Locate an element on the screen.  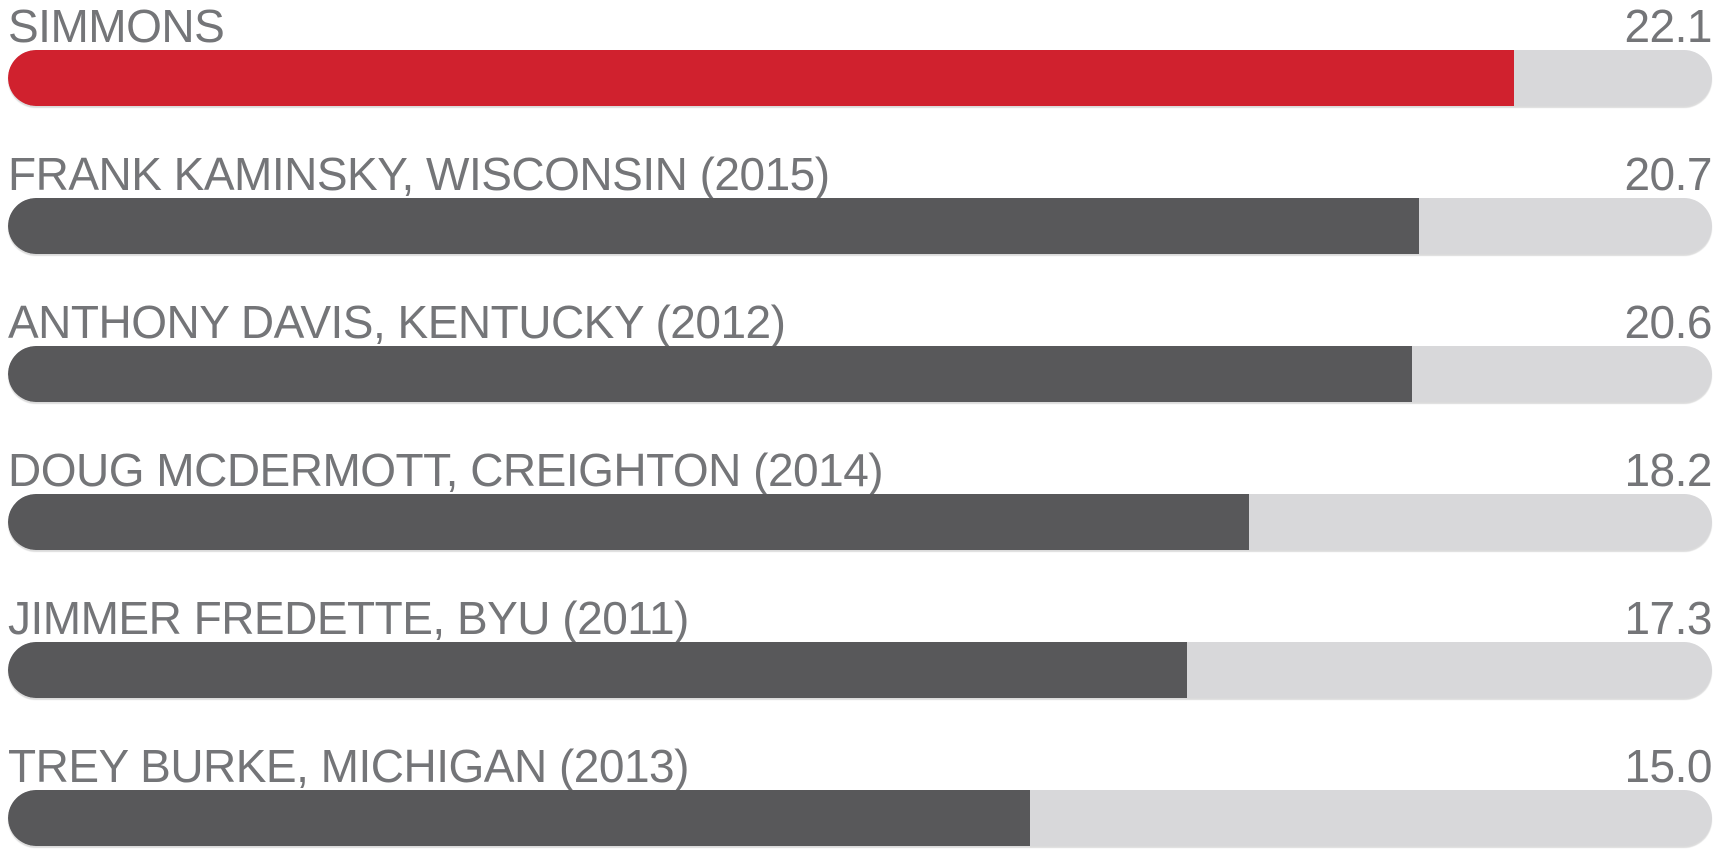
row-header: FRANK KAMINSKY, WISCONSIN (2015) 20.7 is located at coordinates (860, 174).